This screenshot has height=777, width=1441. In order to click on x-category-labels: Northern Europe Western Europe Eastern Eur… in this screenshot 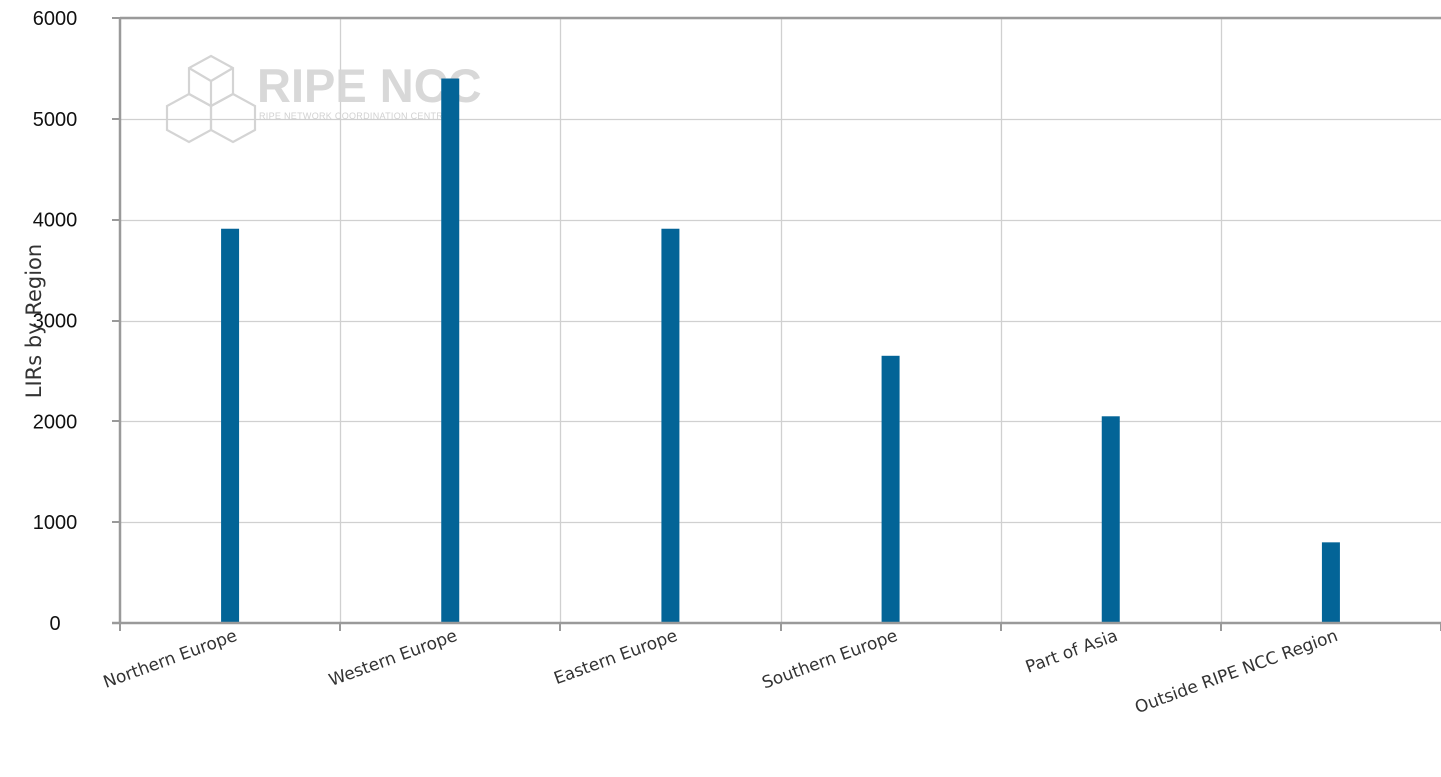, I will do `click(721, 672)`.